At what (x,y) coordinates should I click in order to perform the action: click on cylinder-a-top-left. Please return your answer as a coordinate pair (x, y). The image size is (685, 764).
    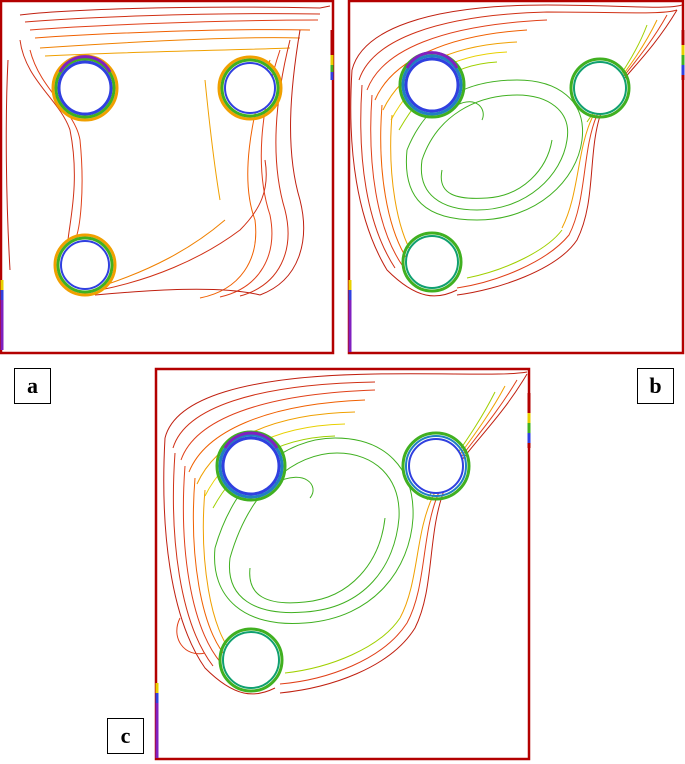
    Looking at the image, I should click on (85, 88).